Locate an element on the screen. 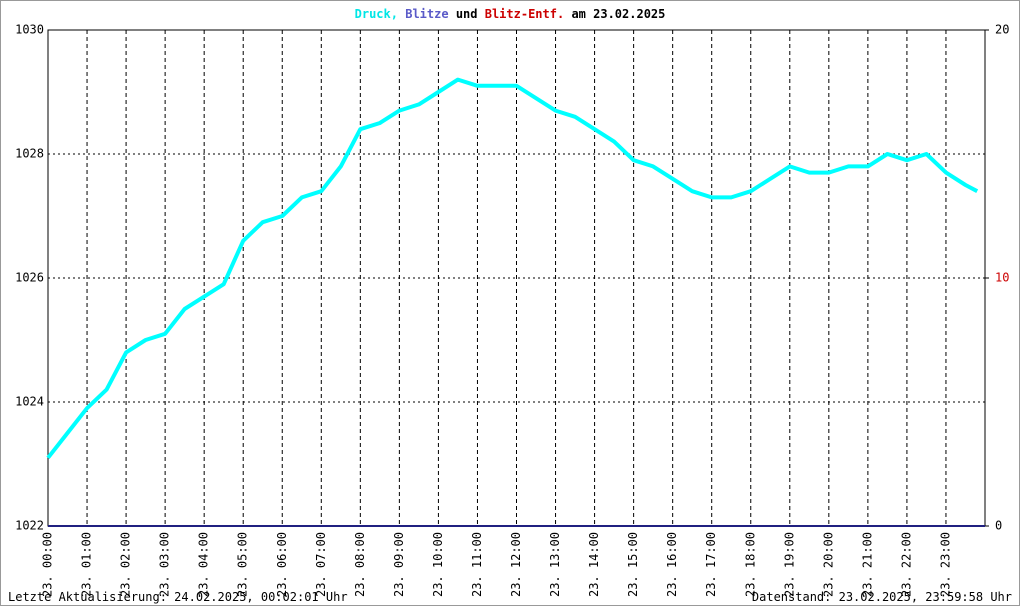 This screenshot has height=606, width=1020. x-tick-label: 23. 01:00 is located at coordinates (87, 564).